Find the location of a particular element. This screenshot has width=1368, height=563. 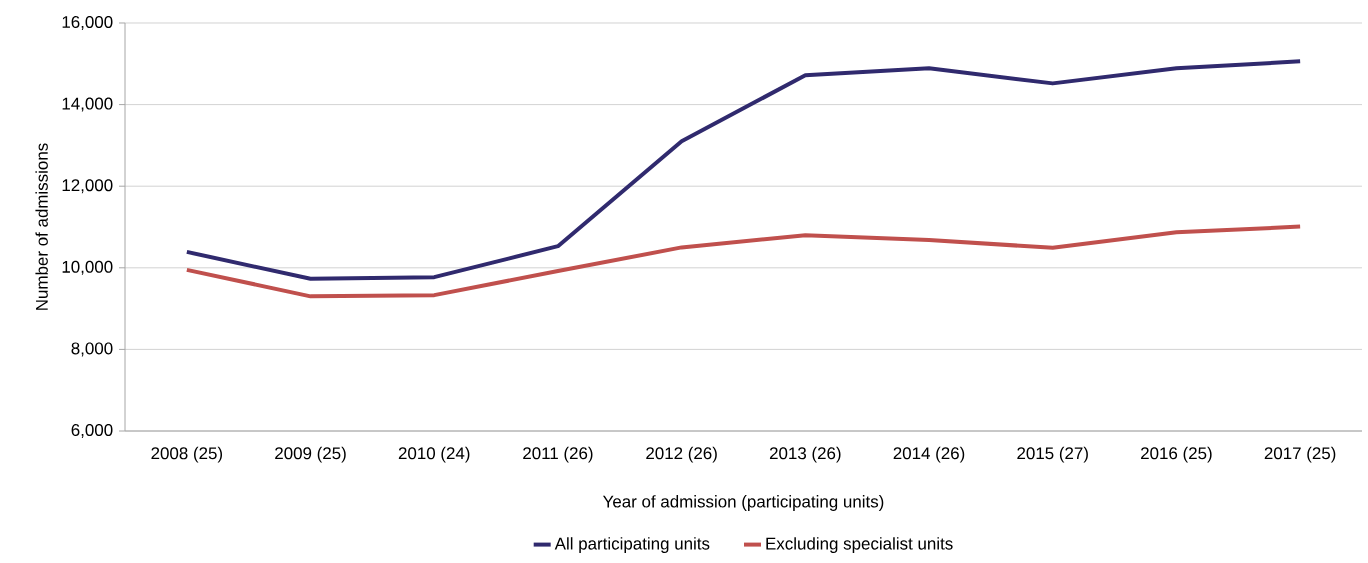

y-tick-label: 10,000 is located at coordinates (87, 267).